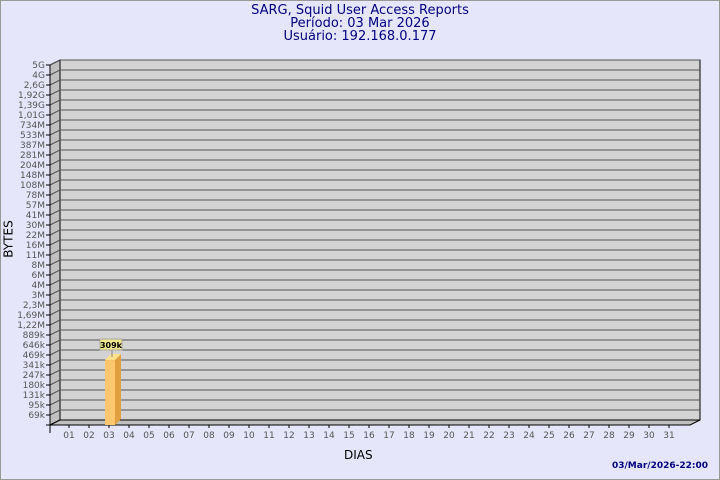  Describe the element at coordinates (360, 23) in the screenshot. I see `chart-period: Período: 03 Mar 2026` at that location.